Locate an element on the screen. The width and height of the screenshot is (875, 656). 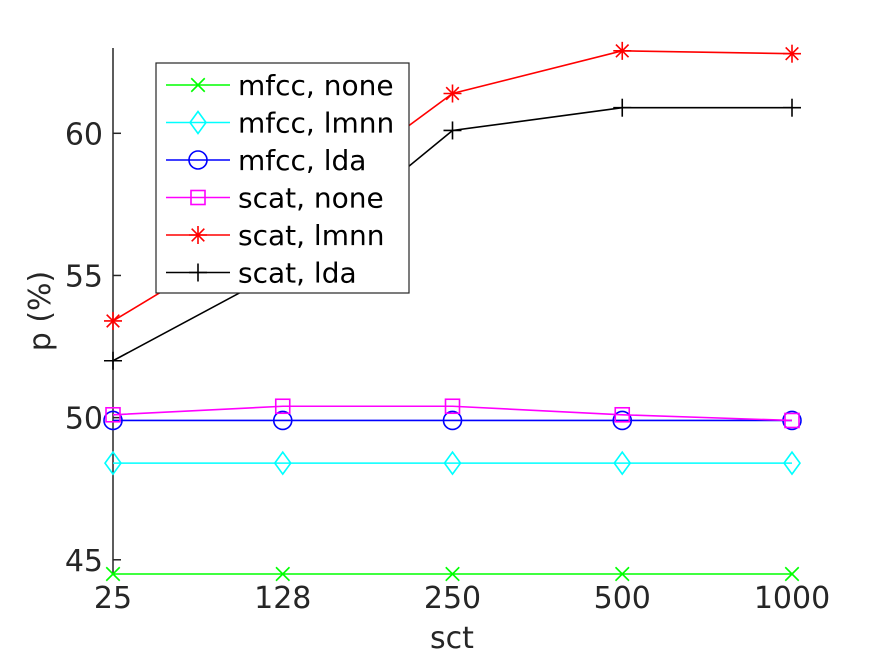
legend-item: scat, lmnn is located at coordinates (275, 235).